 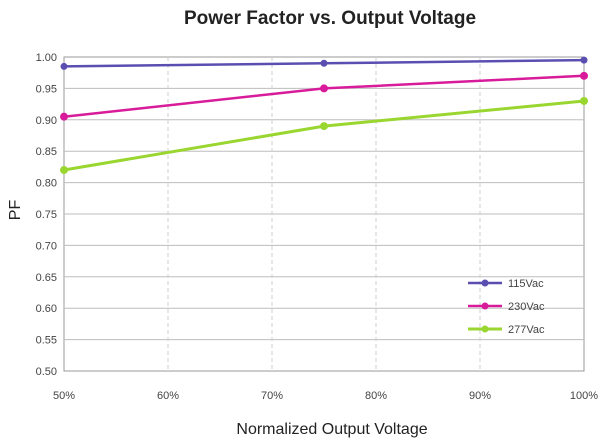 I want to click on y-tick-label: 0.95, so click(x=46, y=89).